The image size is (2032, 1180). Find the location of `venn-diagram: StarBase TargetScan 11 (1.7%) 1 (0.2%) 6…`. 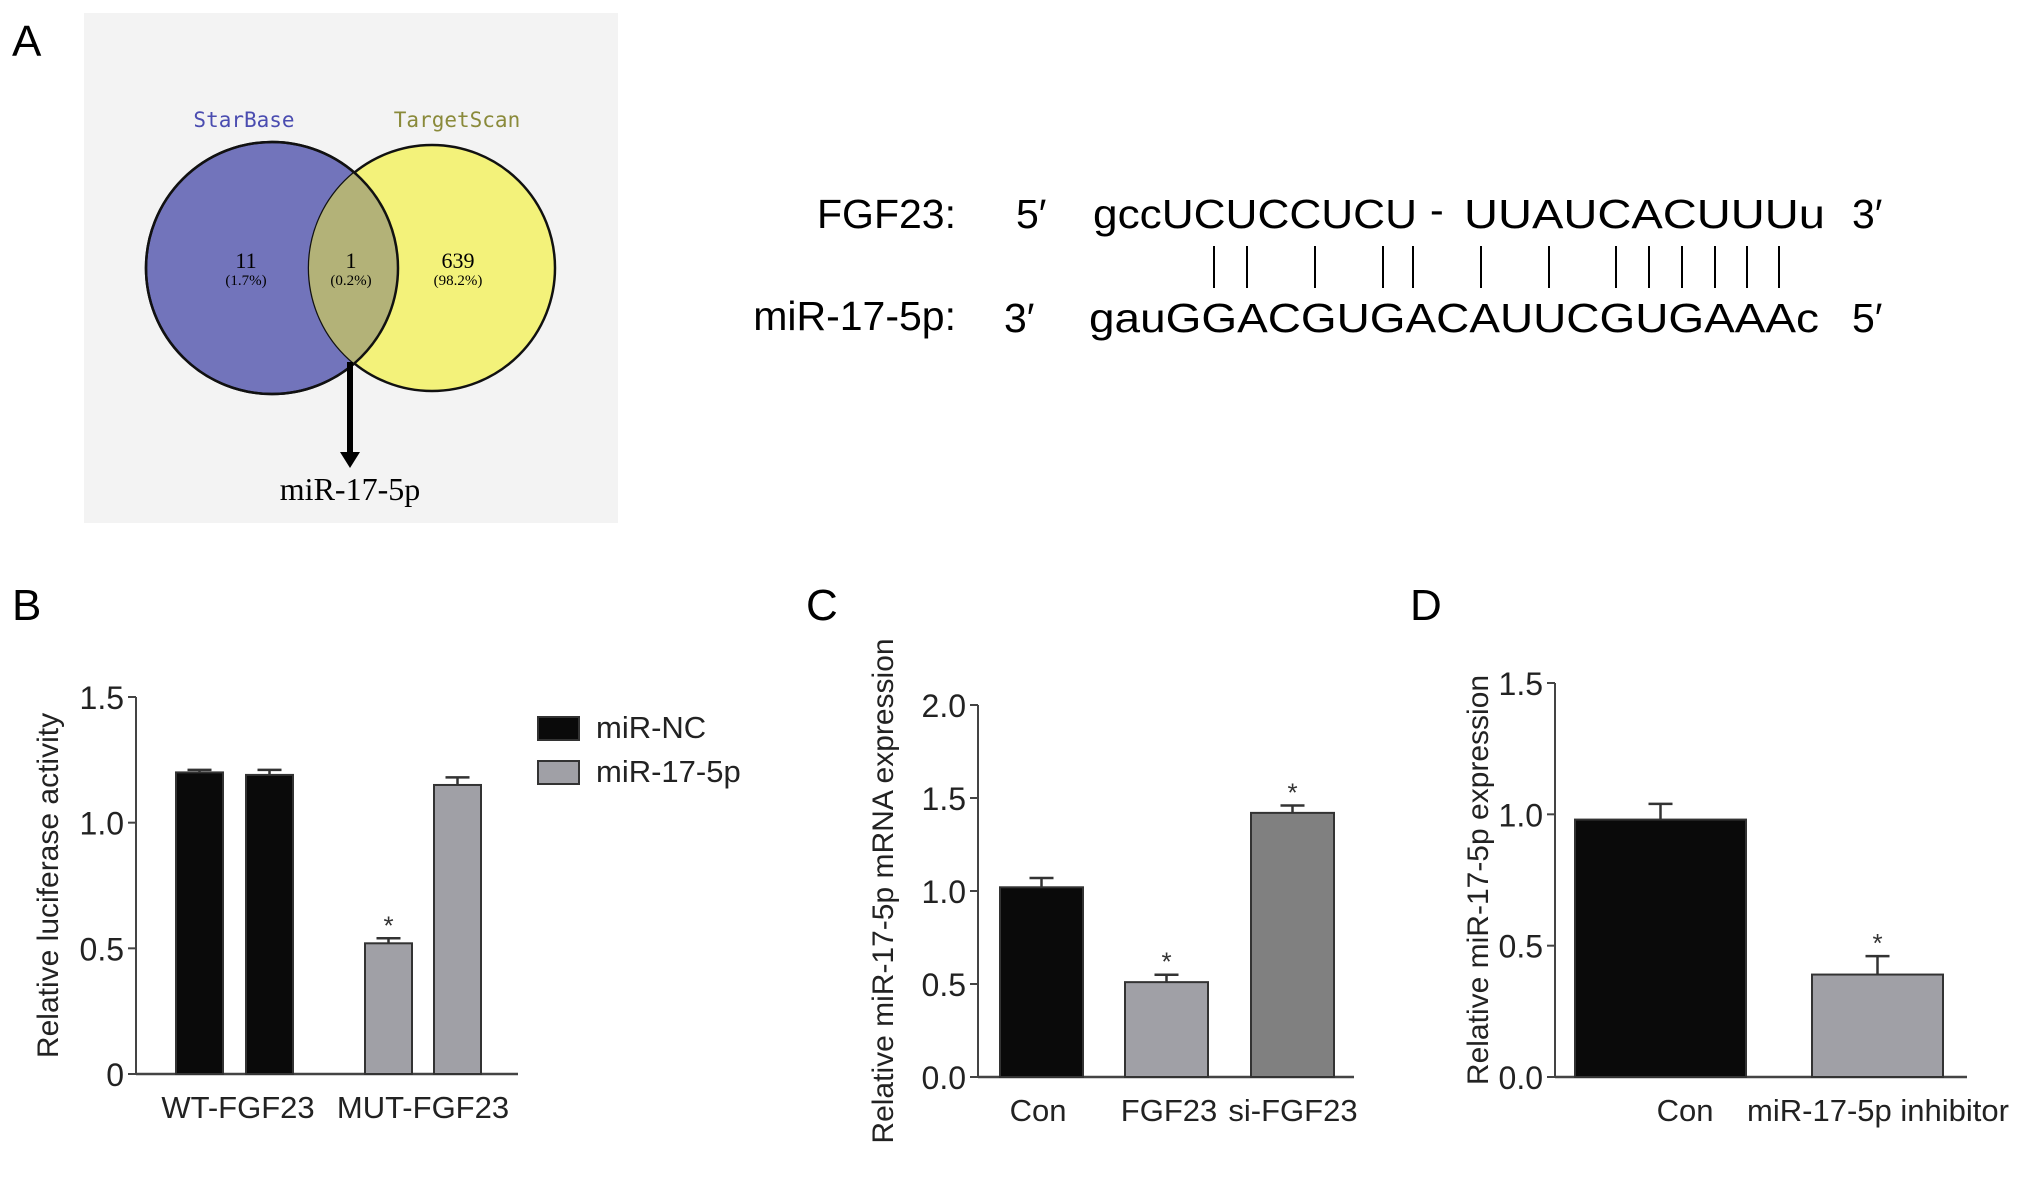

venn-diagram: StarBase TargetScan 11 (1.7%) 1 (0.2%) 6… is located at coordinates (351, 268).